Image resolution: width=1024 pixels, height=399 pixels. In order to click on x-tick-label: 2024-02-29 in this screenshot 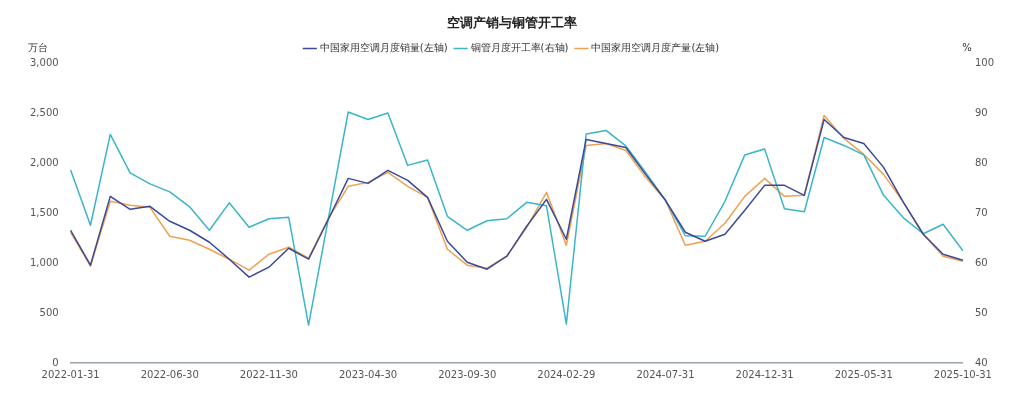, I will do `click(566, 374)`.